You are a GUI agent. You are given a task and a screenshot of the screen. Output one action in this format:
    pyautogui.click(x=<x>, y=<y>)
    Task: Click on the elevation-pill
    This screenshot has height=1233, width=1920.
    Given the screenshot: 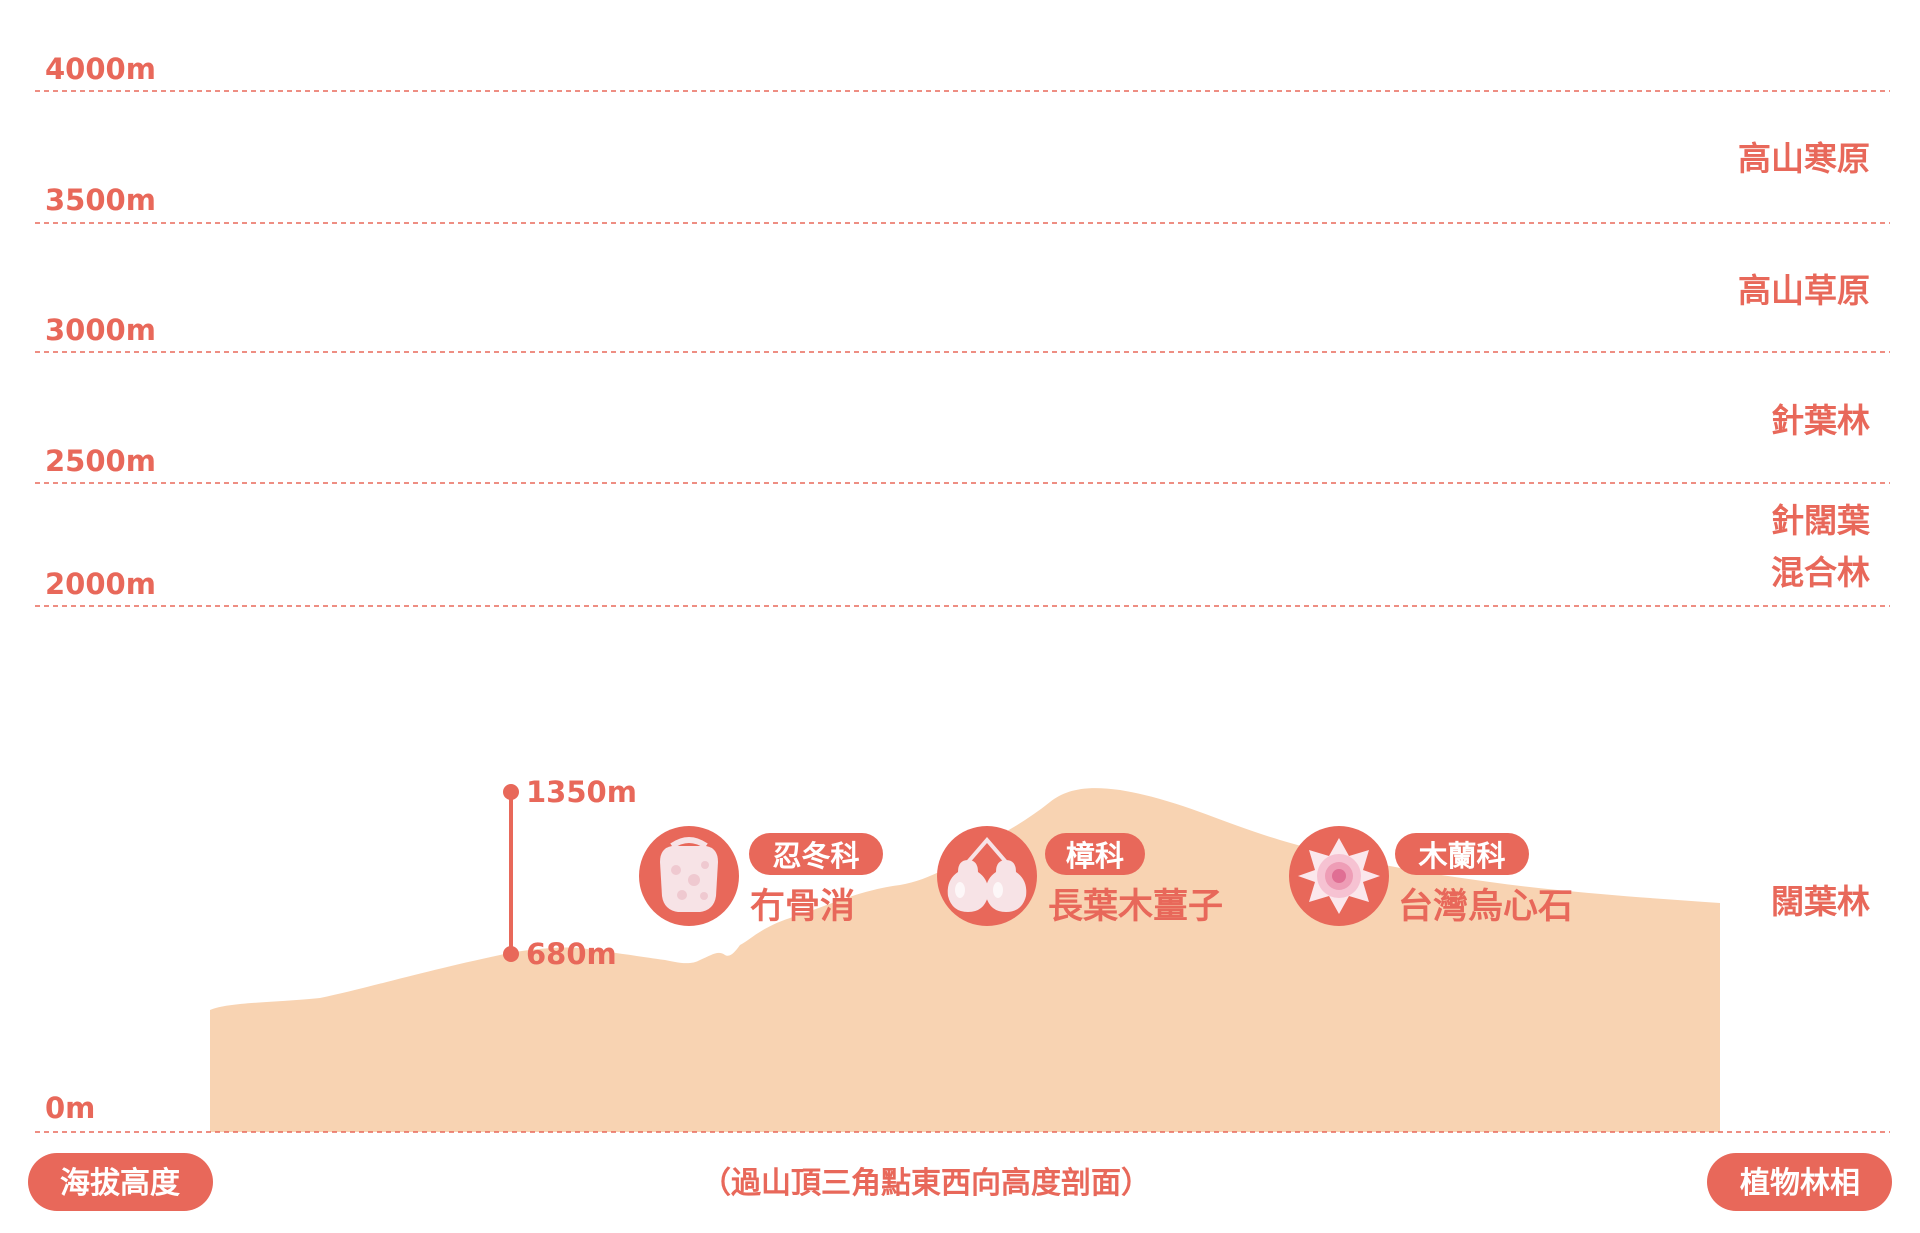 What is the action you would take?
    pyautogui.click(x=120, y=1182)
    